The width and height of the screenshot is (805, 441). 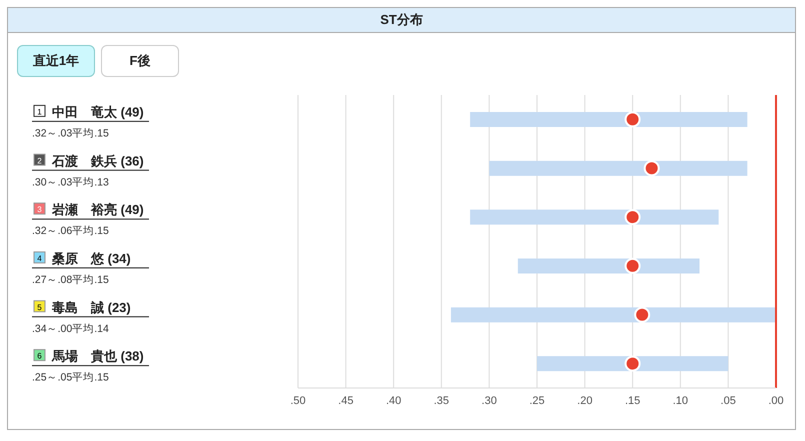 I want to click on x-tick-label: .00, so click(x=776, y=400).